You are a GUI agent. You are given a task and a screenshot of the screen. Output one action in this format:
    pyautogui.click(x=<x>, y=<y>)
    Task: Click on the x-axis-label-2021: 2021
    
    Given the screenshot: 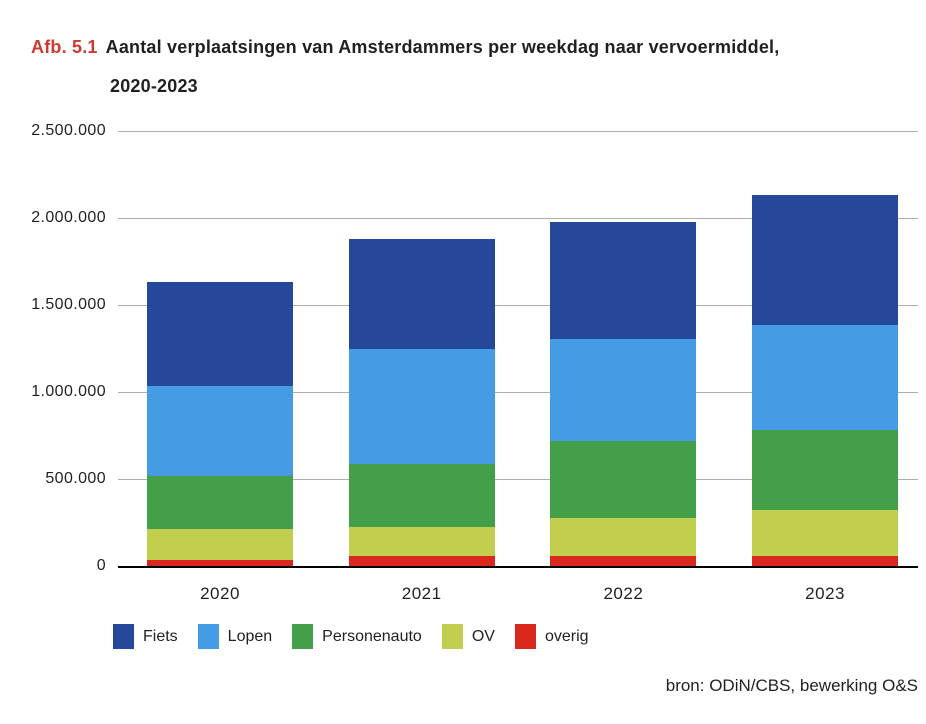 What is the action you would take?
    pyautogui.click(x=421, y=593)
    